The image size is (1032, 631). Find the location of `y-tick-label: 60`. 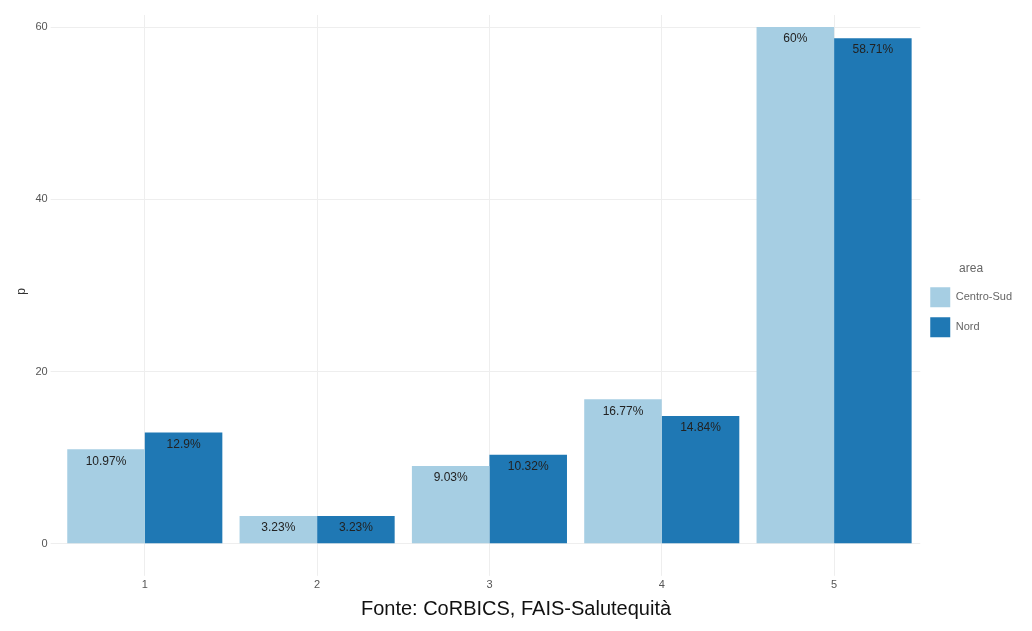

y-tick-label: 60 is located at coordinates (41, 26).